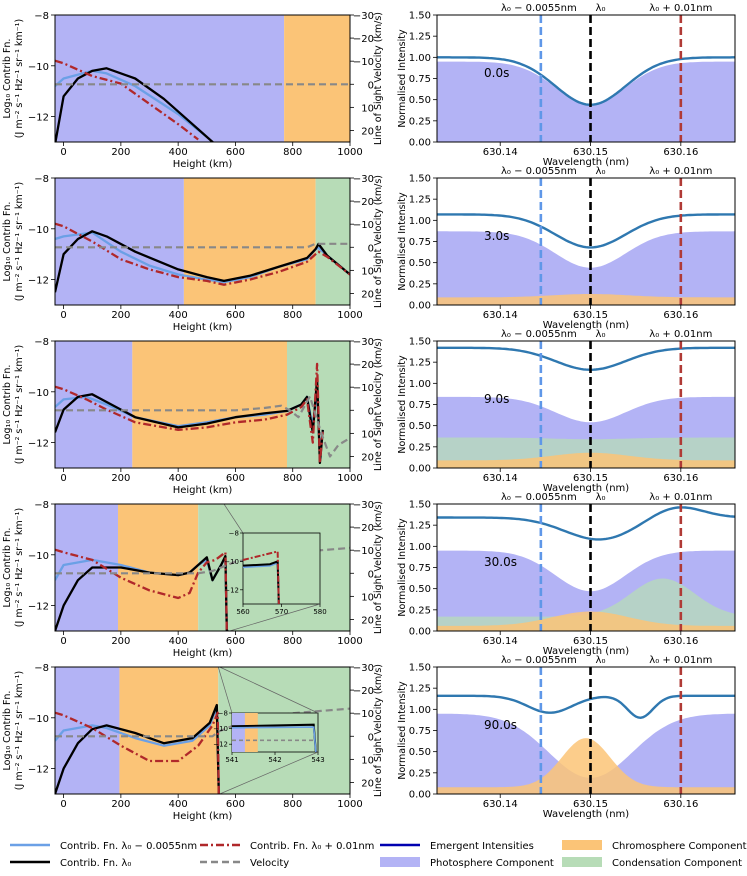  What do you see at coordinates (41, 179) in the screenshot?
I see `y-tick-label: −8` at bounding box center [41, 179].